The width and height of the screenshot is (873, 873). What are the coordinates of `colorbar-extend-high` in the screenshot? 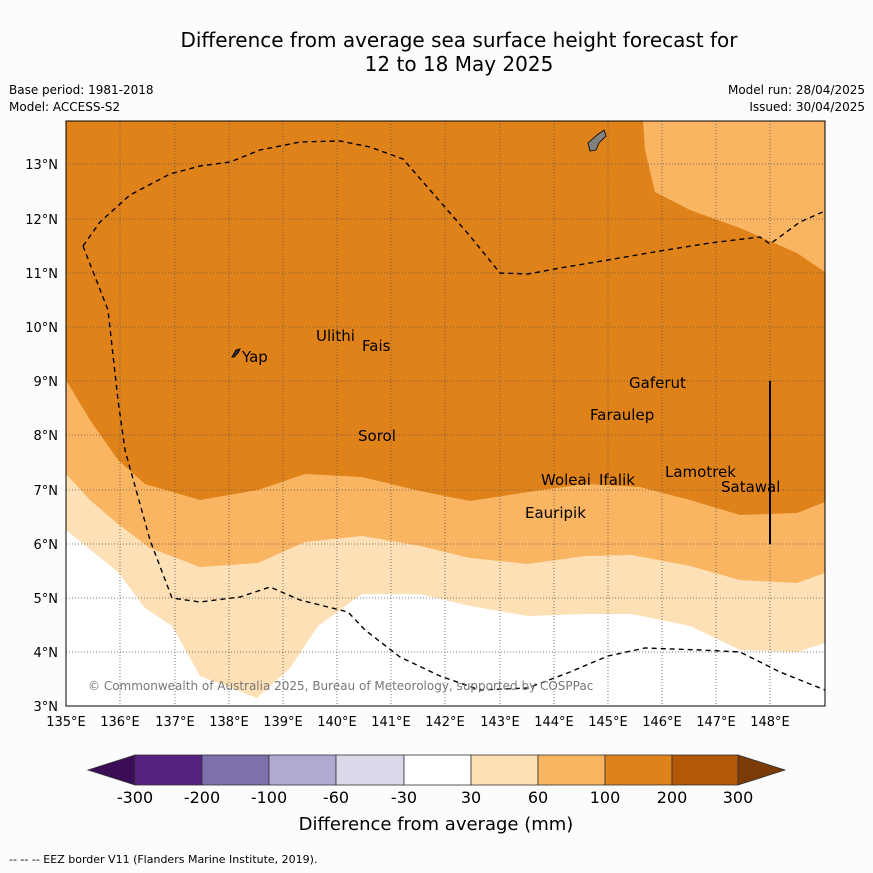 It's located at (762, 770).